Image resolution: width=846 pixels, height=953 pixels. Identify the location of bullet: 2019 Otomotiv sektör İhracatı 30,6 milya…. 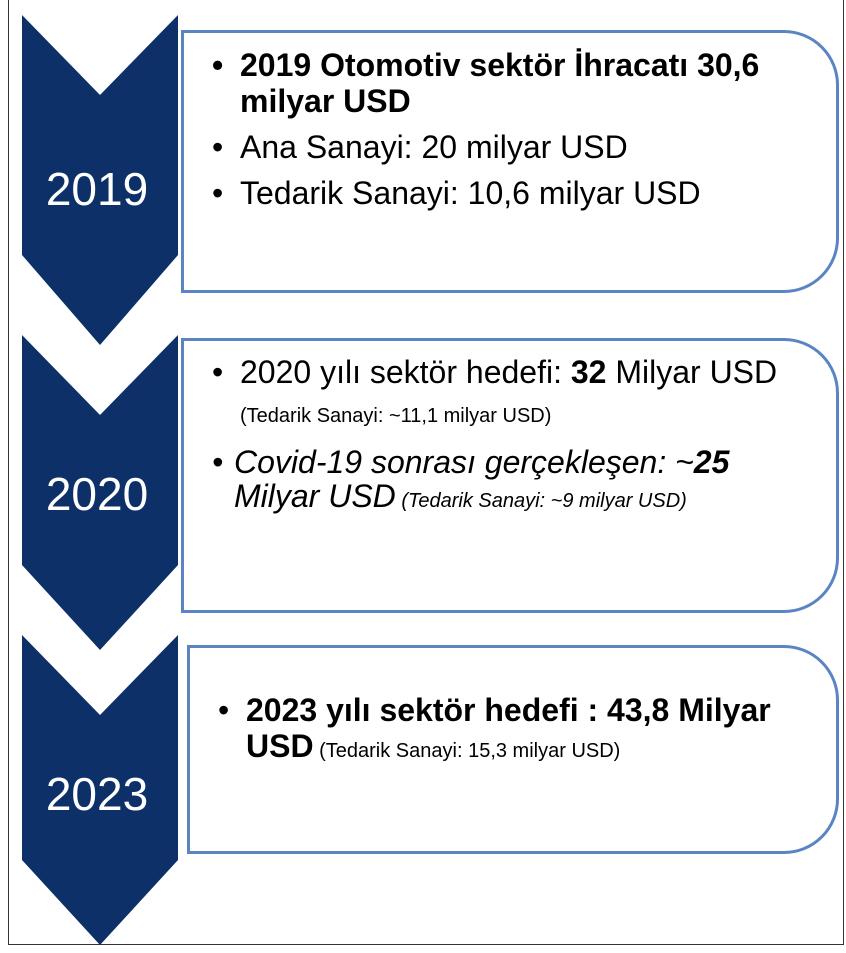
(491, 83).